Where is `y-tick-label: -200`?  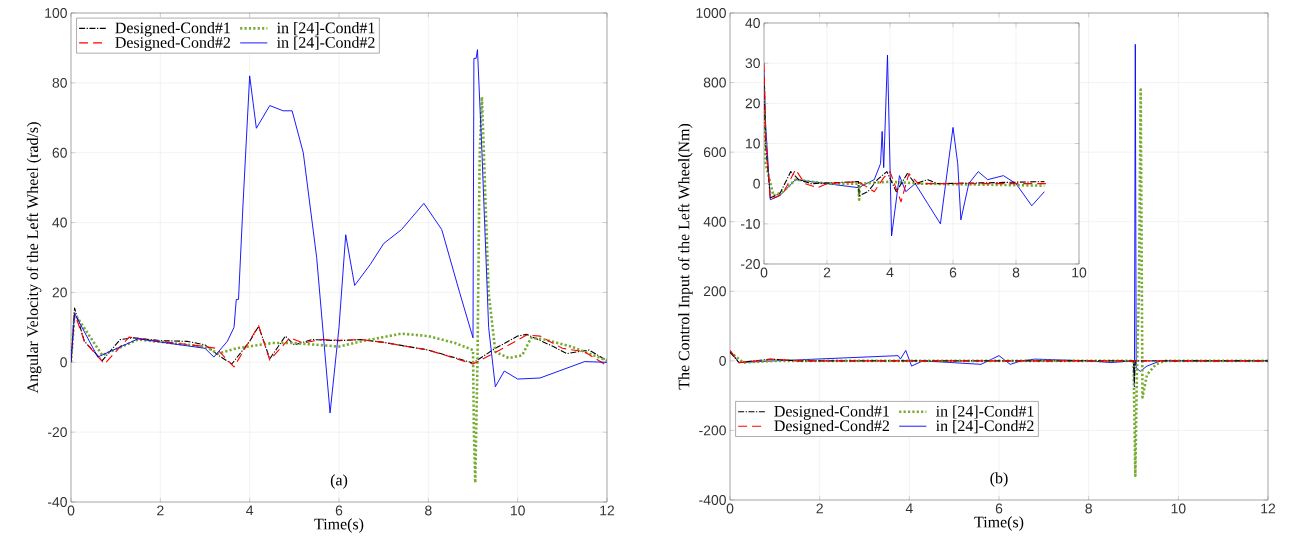 y-tick-label: -200 is located at coordinates (712, 430).